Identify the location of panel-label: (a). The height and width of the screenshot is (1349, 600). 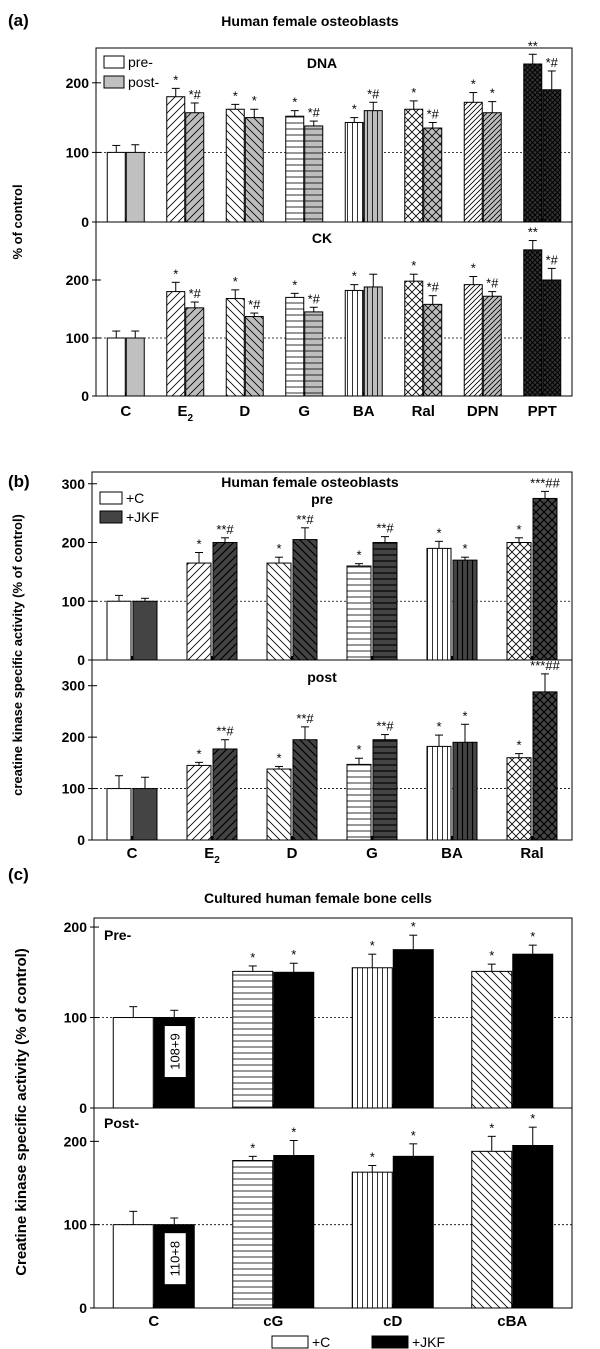
(18, 20).